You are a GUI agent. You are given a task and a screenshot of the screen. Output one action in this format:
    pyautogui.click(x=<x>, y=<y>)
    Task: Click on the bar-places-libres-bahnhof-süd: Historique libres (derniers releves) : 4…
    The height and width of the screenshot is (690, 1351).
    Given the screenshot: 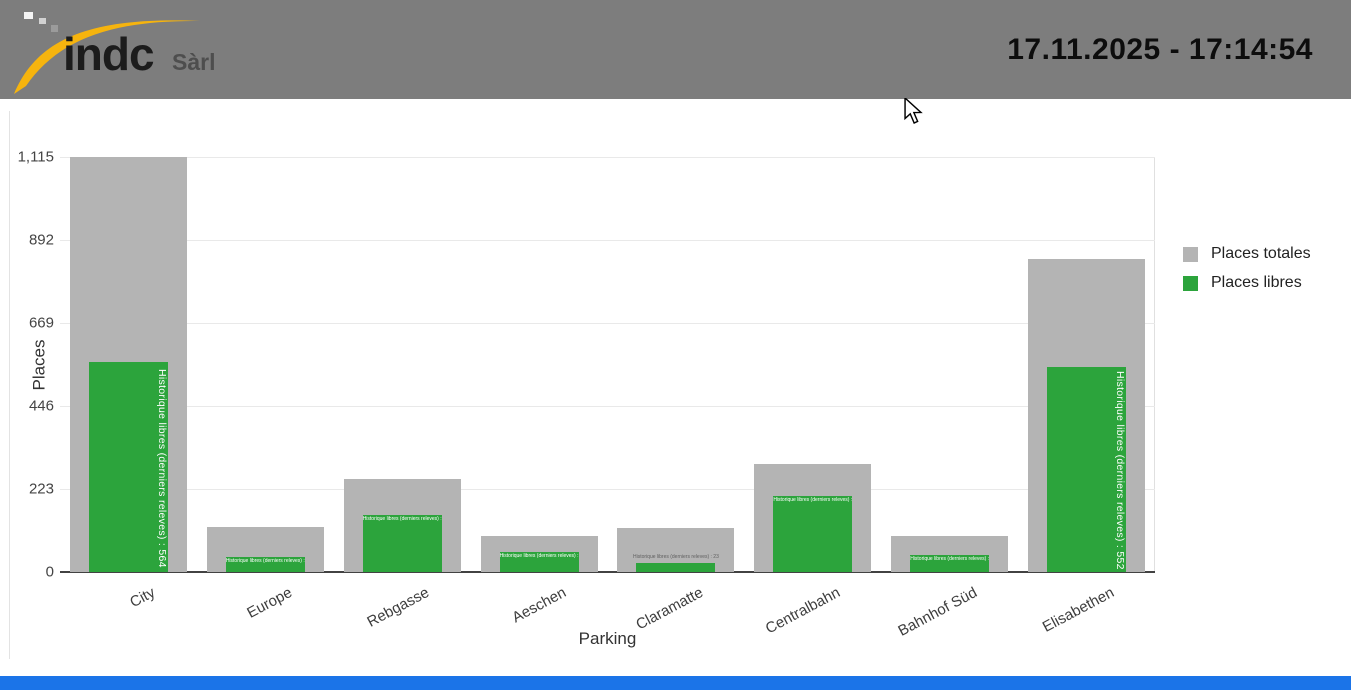 What is the action you would take?
    pyautogui.click(x=950, y=563)
    